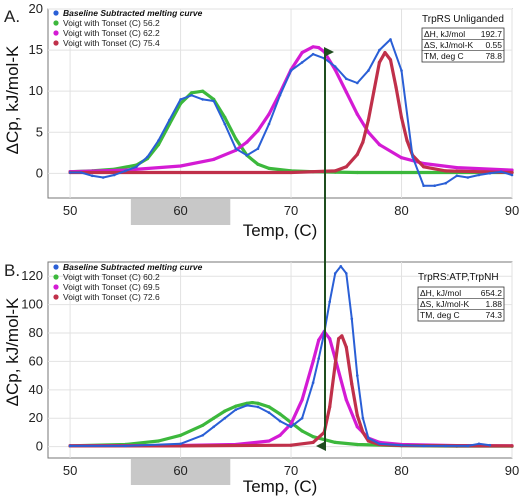 The width and height of the screenshot is (520, 497). I want to click on y-tick-label: 10, so click(36, 90).